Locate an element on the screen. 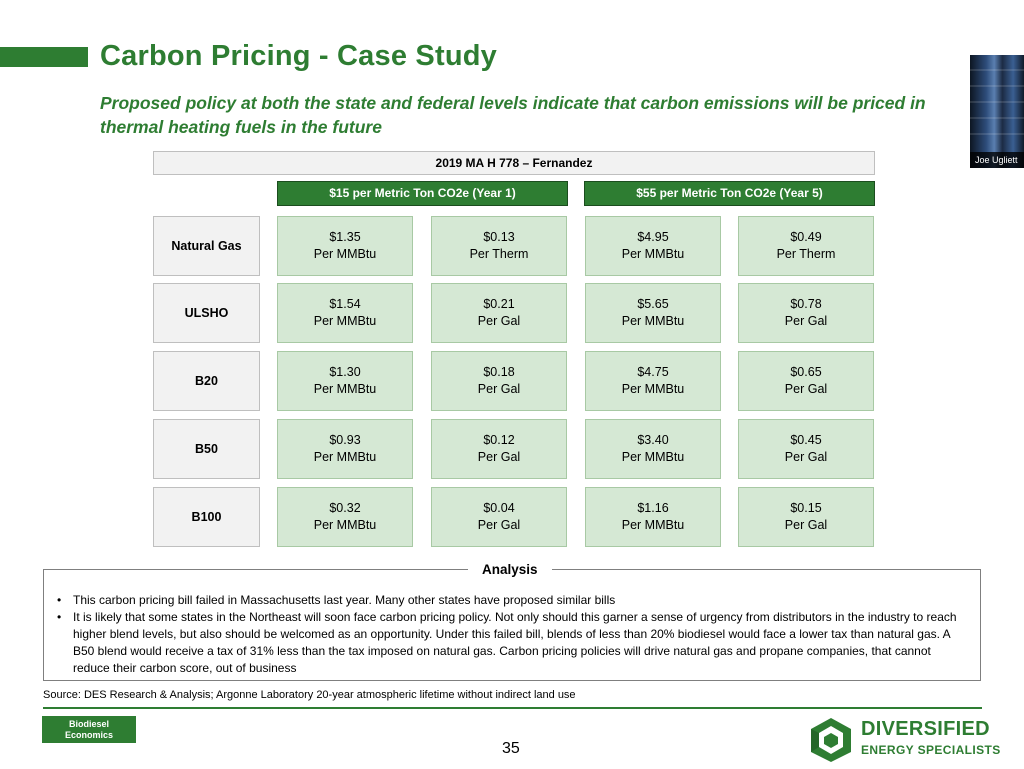 Image resolution: width=1024 pixels, height=769 pixels. fuel-label: Natural Gas is located at coordinates (206, 246).